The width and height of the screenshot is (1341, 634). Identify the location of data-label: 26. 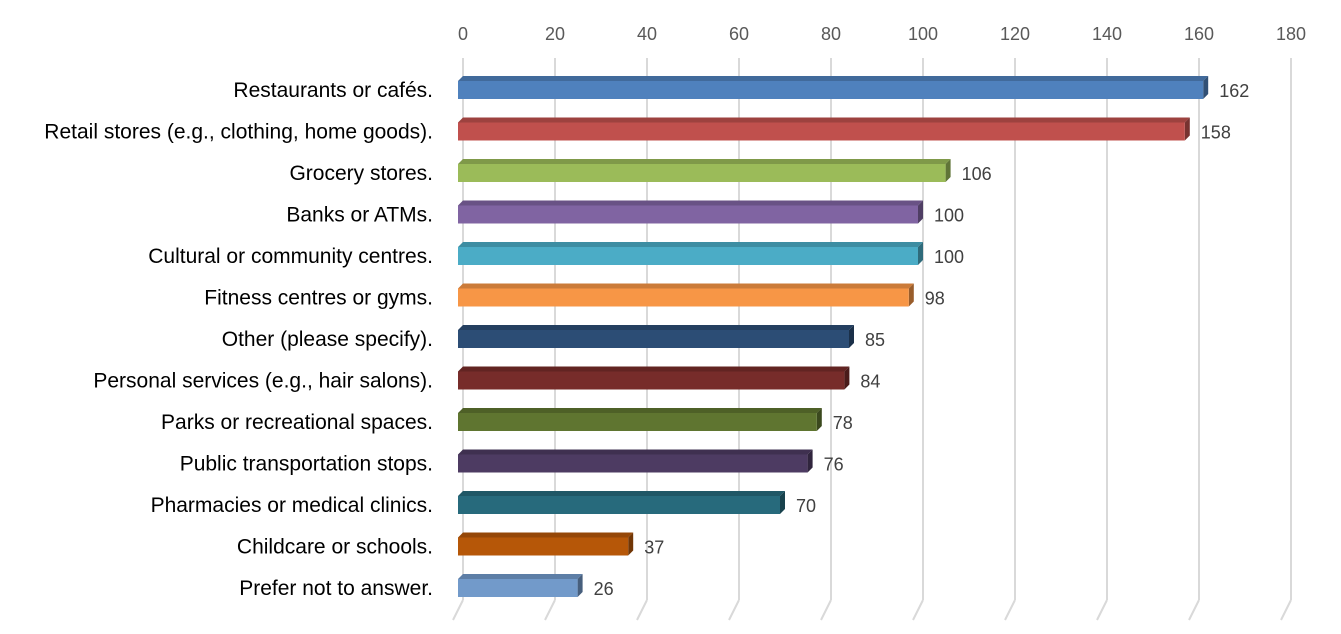
(604, 589).